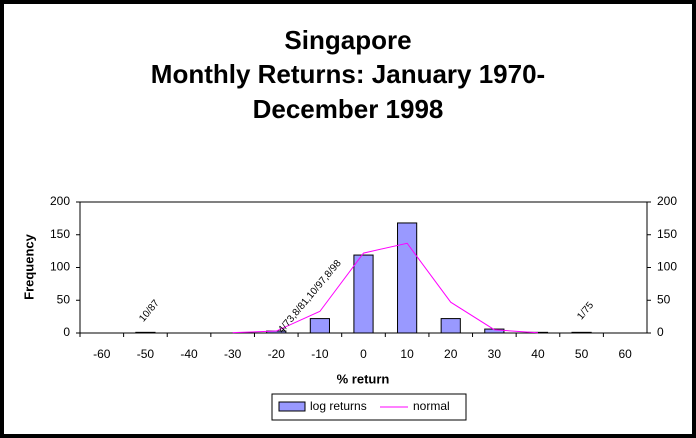  I want to click on y2-tick-label: 100, so click(667, 267).